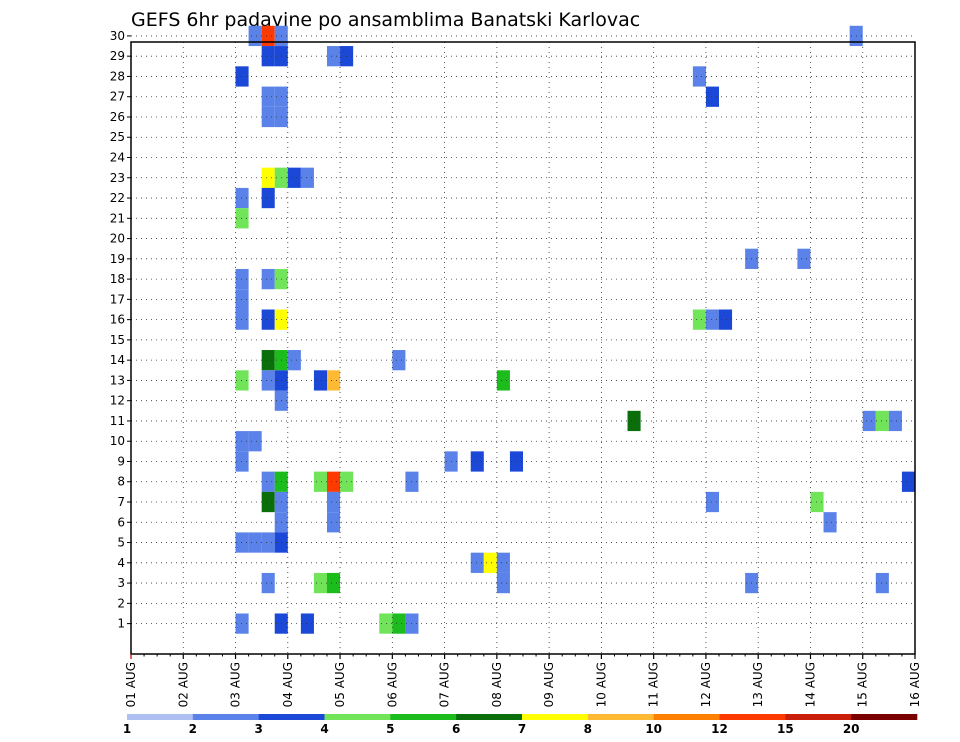 The height and width of the screenshot is (742, 960). Describe the element at coordinates (810, 684) in the screenshot. I see `x-tick-label: 14 AUG` at that location.